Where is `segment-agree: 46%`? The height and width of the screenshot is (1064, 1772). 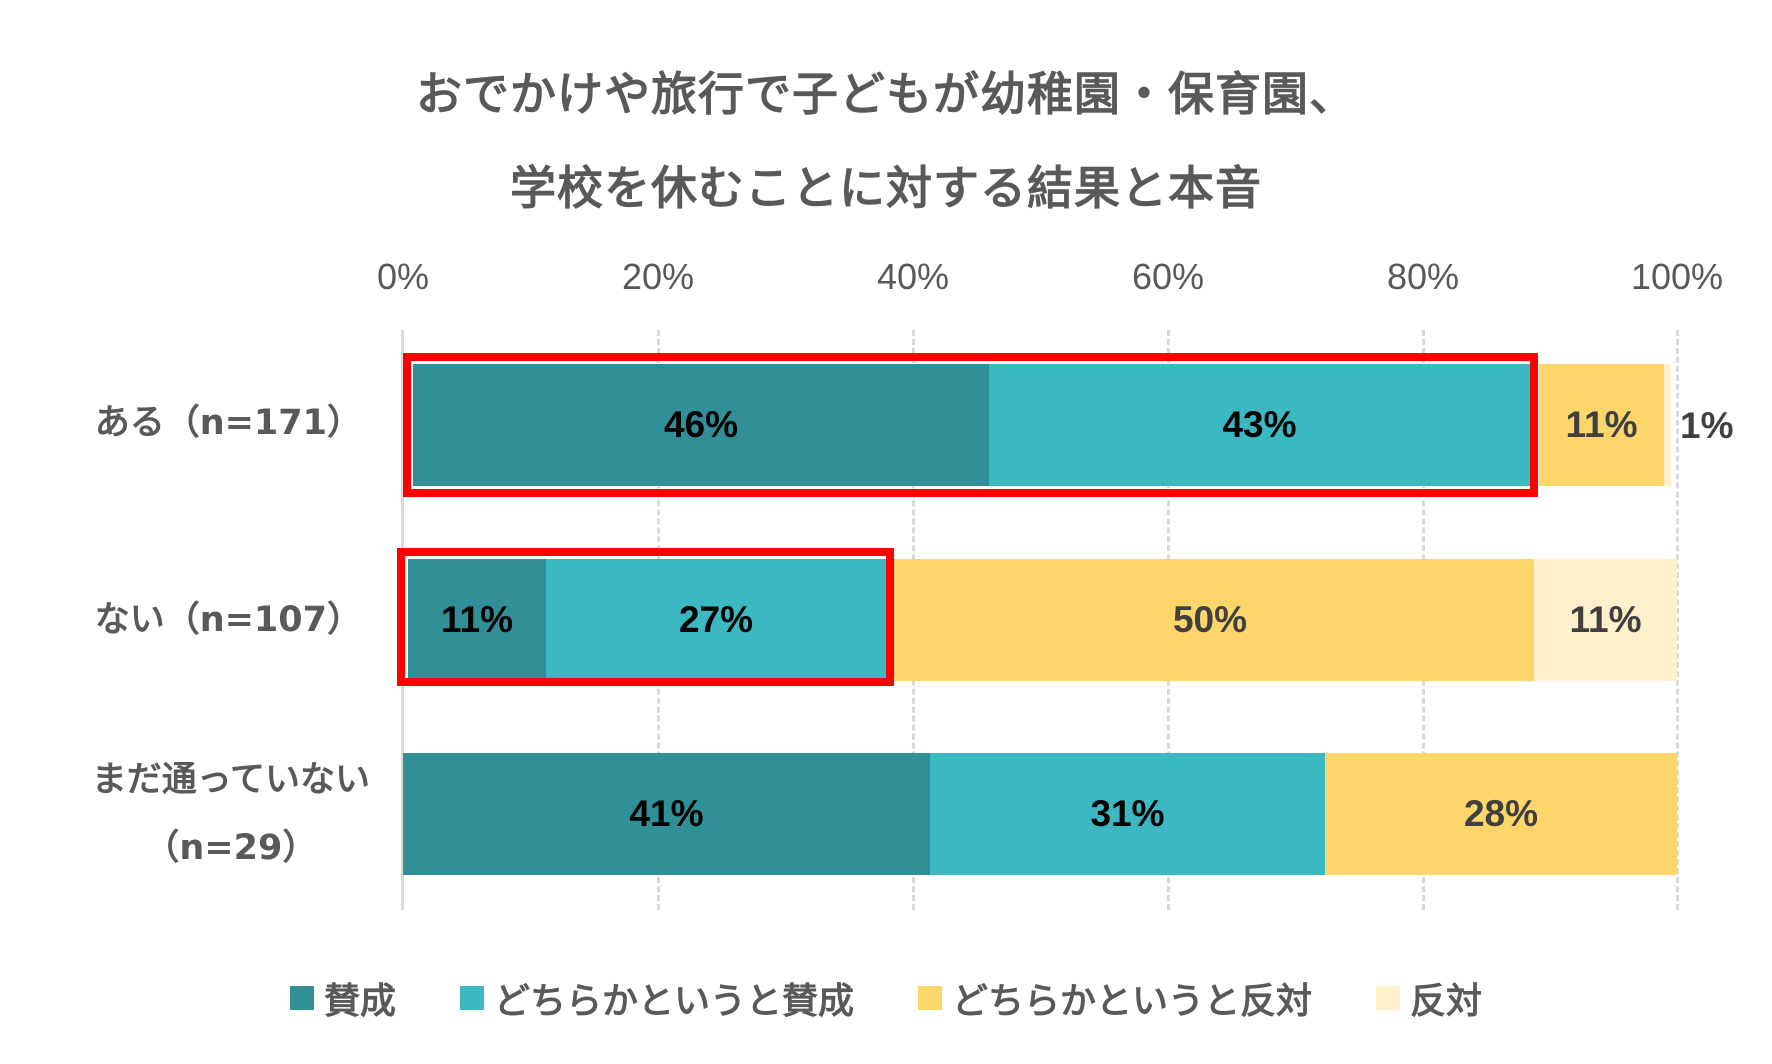 segment-agree: 46% is located at coordinates (701, 425).